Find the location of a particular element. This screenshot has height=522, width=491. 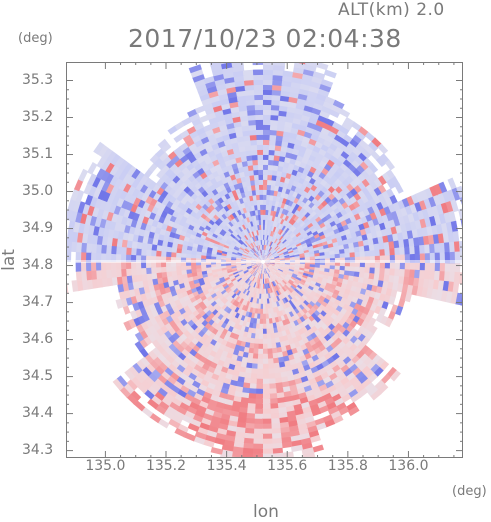

clutter-band is located at coordinates (264, 261).